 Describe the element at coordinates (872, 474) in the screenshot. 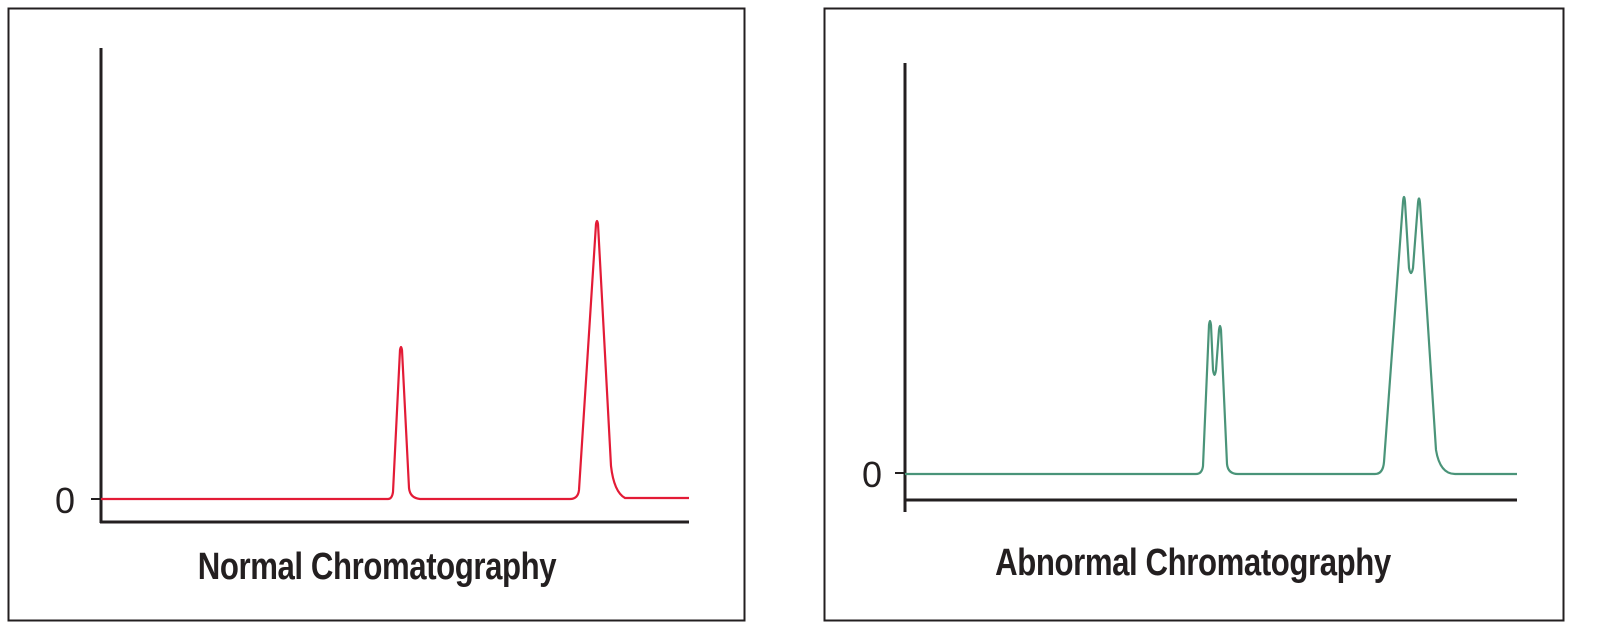

I see `abnormal-zero-label: 0` at that location.